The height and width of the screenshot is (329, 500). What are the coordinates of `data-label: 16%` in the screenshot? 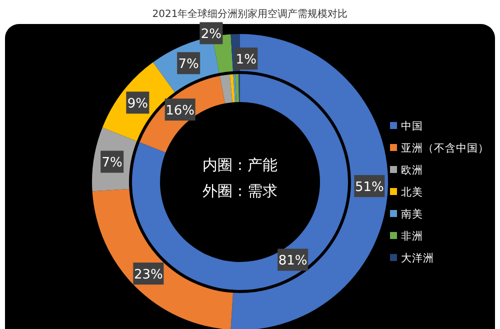 It's located at (180, 111).